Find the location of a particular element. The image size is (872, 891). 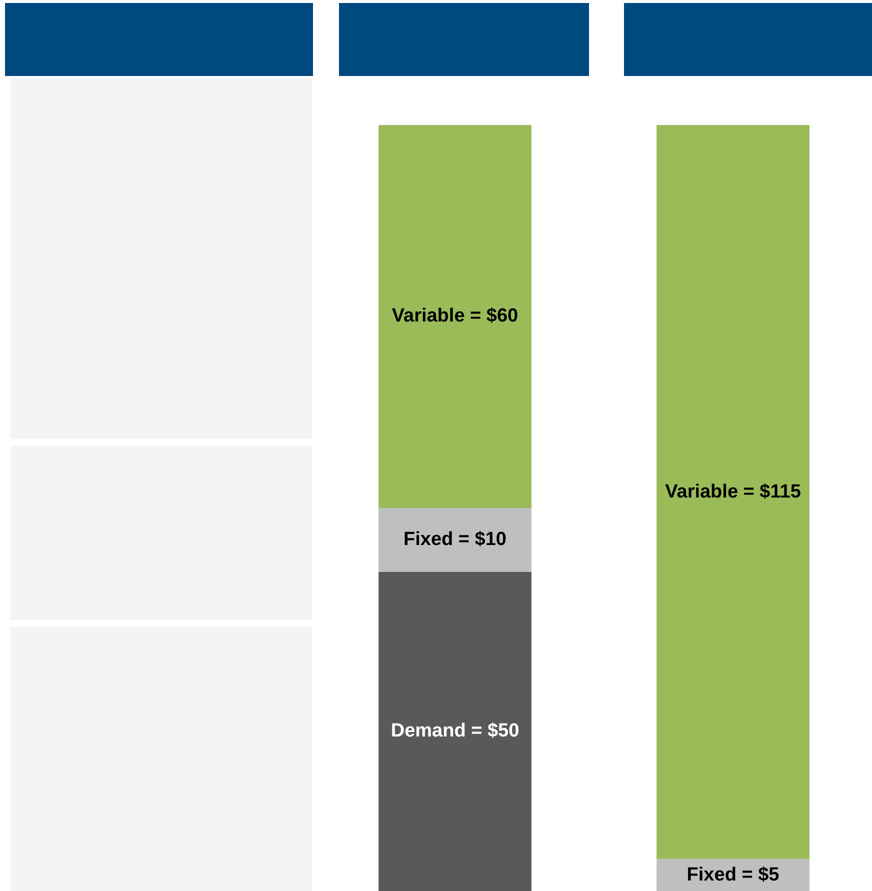

data-label: Variable = $60 is located at coordinates (455, 316).